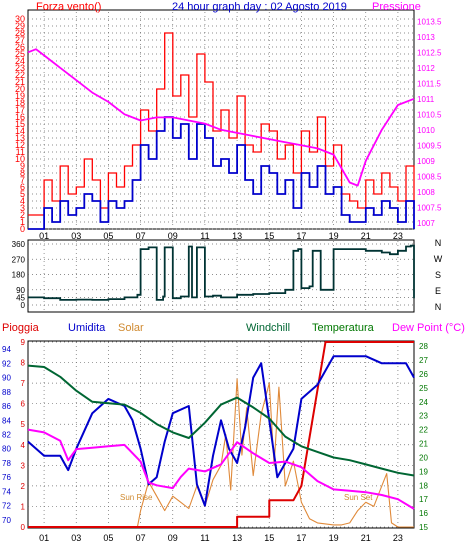  What do you see at coordinates (20, 159) in the screenshot?
I see `wind-y-tick-label: 10` at bounding box center [20, 159].